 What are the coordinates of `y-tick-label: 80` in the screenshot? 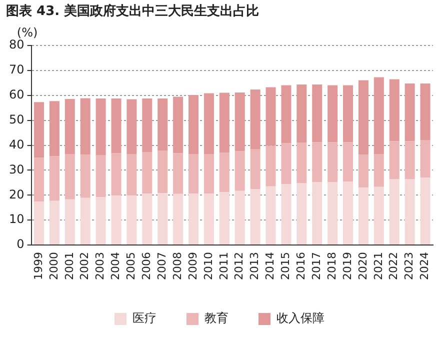 It's located at (16, 45).